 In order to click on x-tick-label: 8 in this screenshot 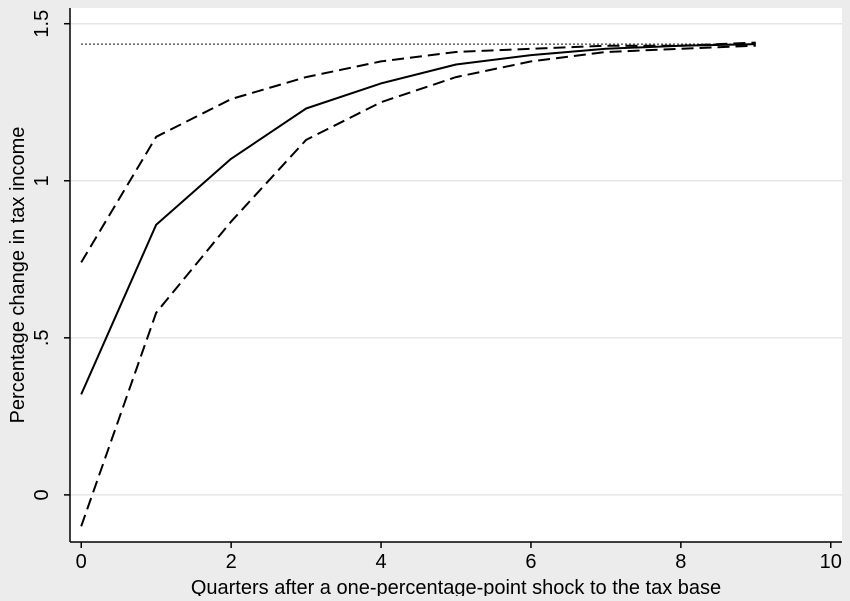, I will do `click(680, 562)`.